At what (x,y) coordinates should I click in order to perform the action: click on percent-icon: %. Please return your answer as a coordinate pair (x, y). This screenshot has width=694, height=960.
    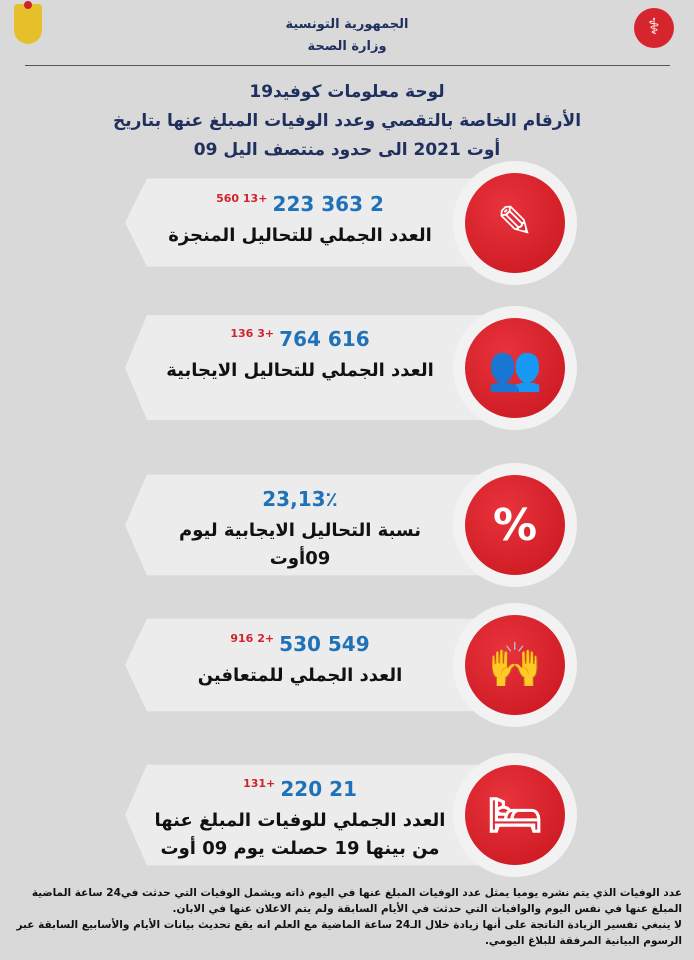
    Looking at the image, I should click on (515, 525).